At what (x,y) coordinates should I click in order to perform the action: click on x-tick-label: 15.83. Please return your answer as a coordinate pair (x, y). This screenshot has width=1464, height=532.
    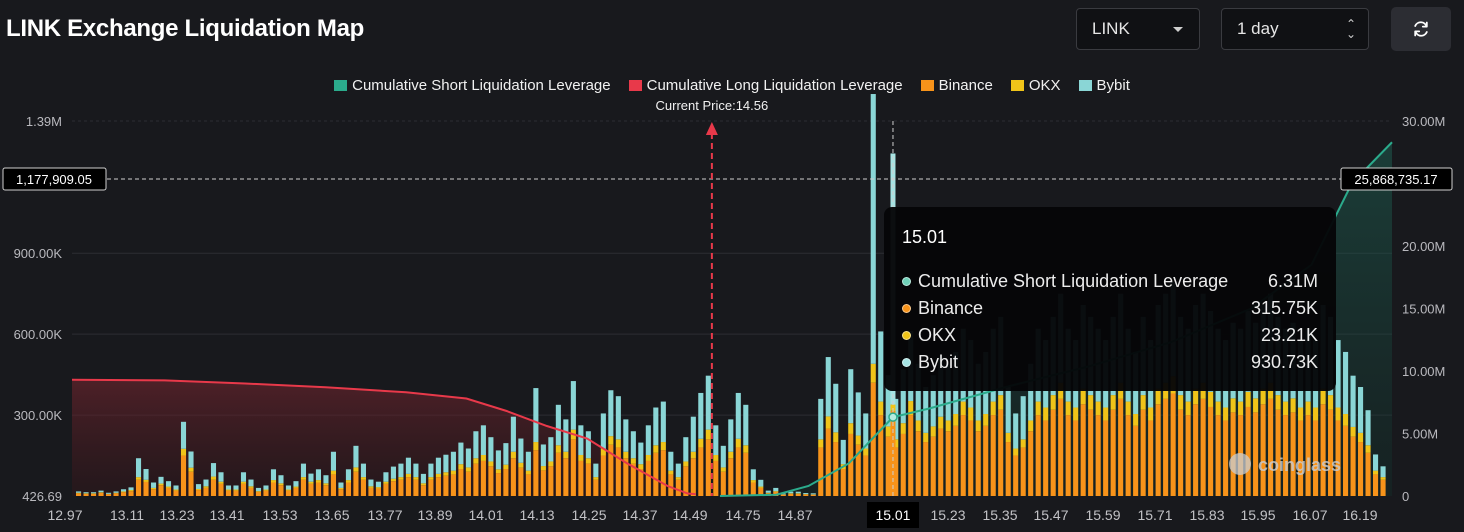
    Looking at the image, I should click on (1206, 515).